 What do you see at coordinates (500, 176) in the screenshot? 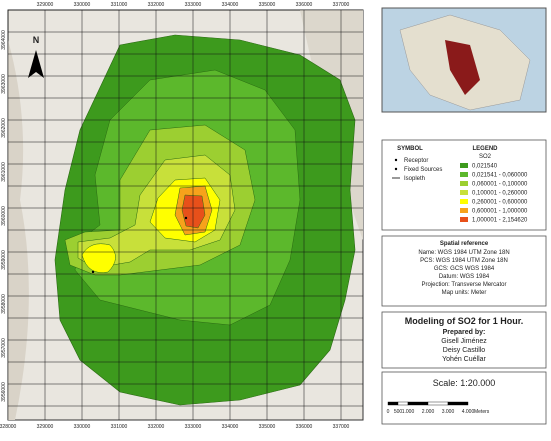
I see `legend-class: 0,021541 - 0,060000` at bounding box center [500, 176].